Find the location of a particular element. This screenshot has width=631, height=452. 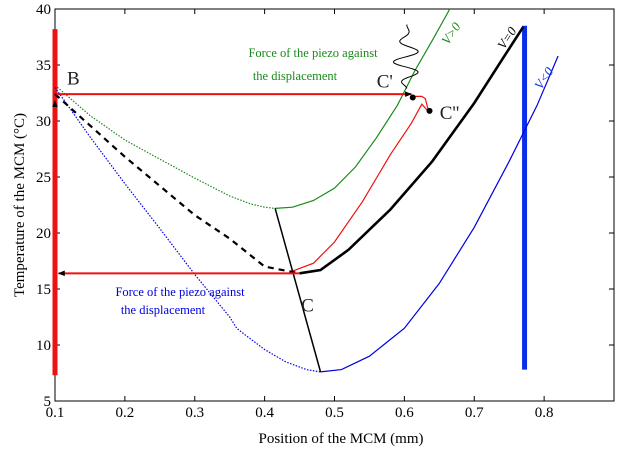

y-tick-label: 40 is located at coordinates (43, 10).